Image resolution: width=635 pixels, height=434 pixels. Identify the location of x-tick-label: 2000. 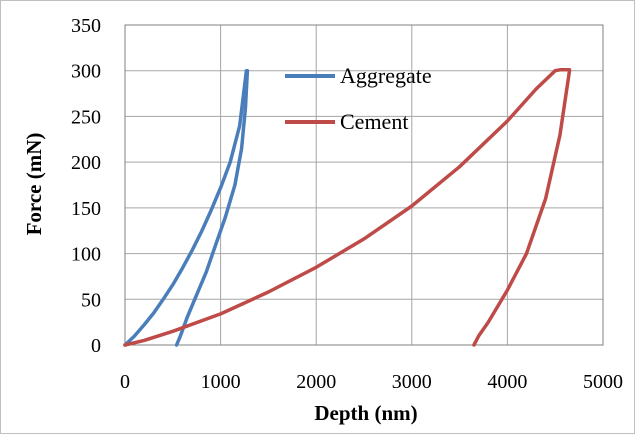
(316, 382).